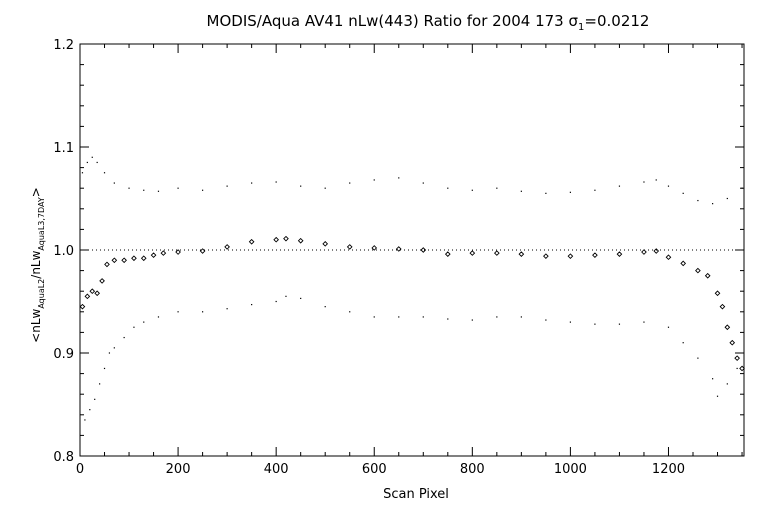  I want to click on y-axis-label-mid: /nLw, so click(36, 264).